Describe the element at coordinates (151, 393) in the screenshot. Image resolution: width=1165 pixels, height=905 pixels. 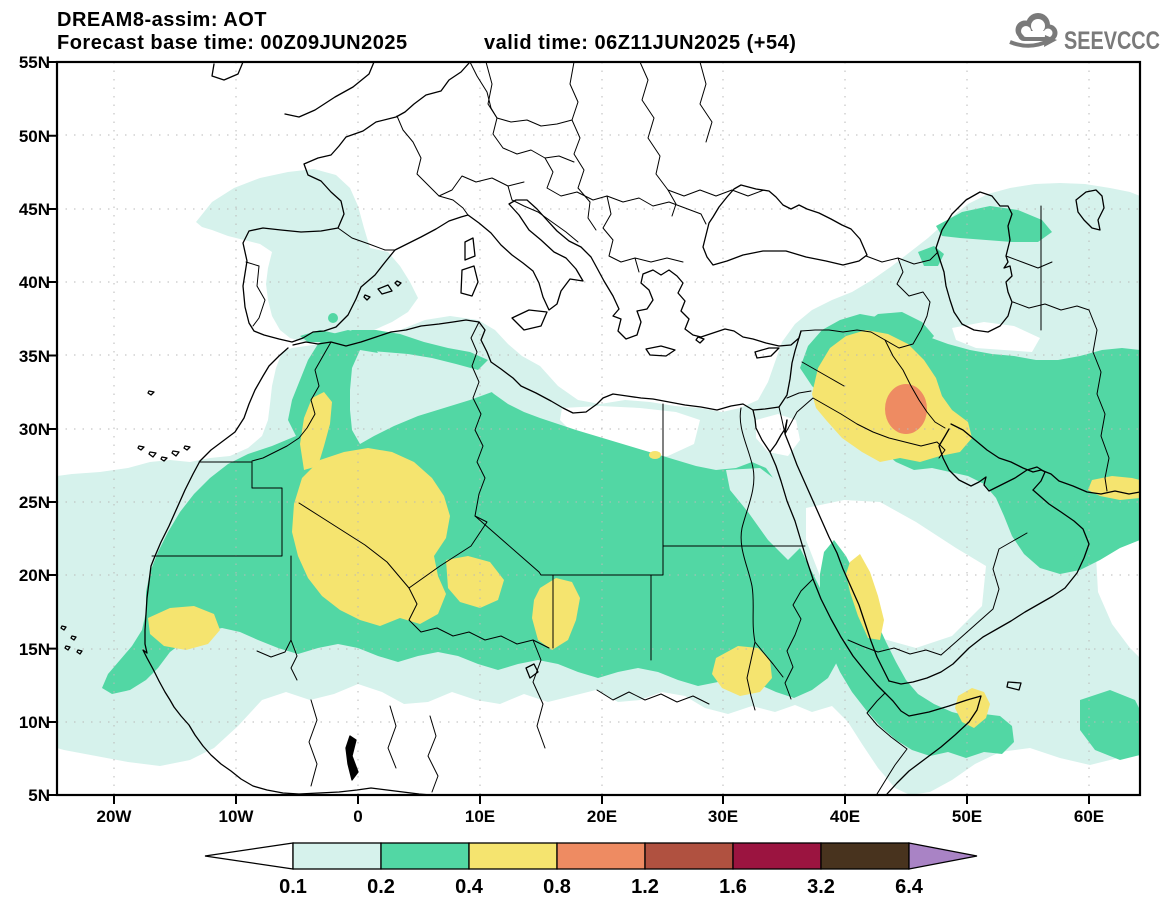
I see `island-madeira` at that location.